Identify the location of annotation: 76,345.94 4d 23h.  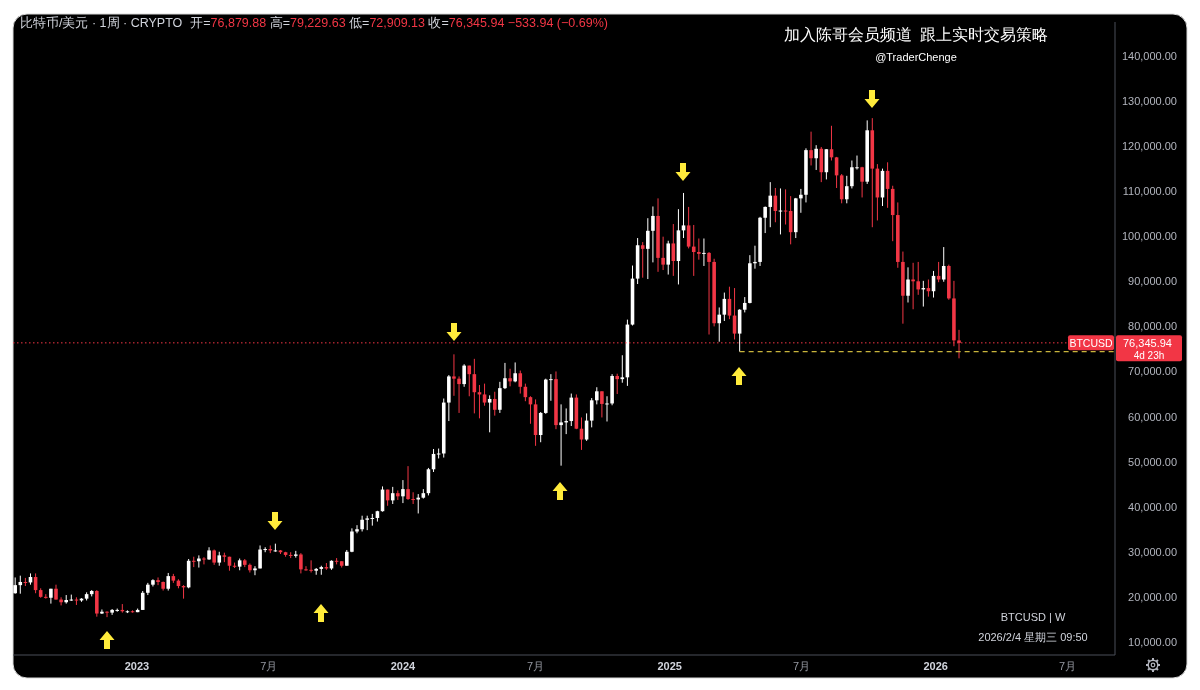
(1147, 349).